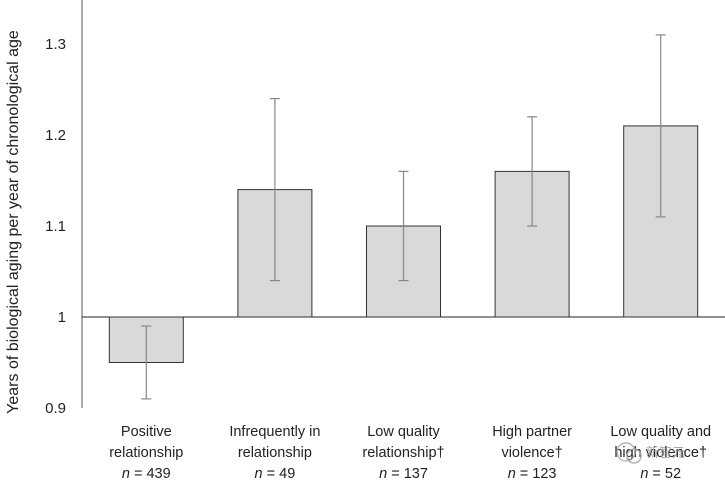 This screenshot has height=485, width=725. Describe the element at coordinates (146, 474) in the screenshot. I see `sample-size-label: n = 439` at that location.